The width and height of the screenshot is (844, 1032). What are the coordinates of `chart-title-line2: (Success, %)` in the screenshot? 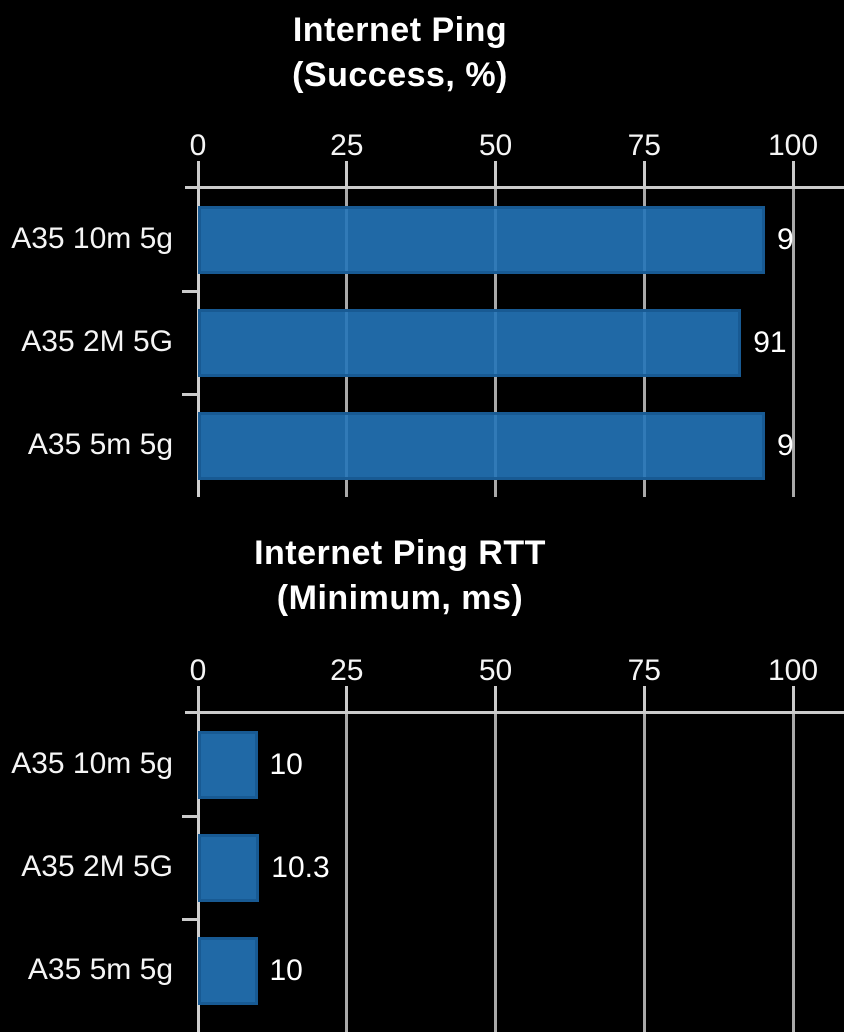 It's located at (400, 75).